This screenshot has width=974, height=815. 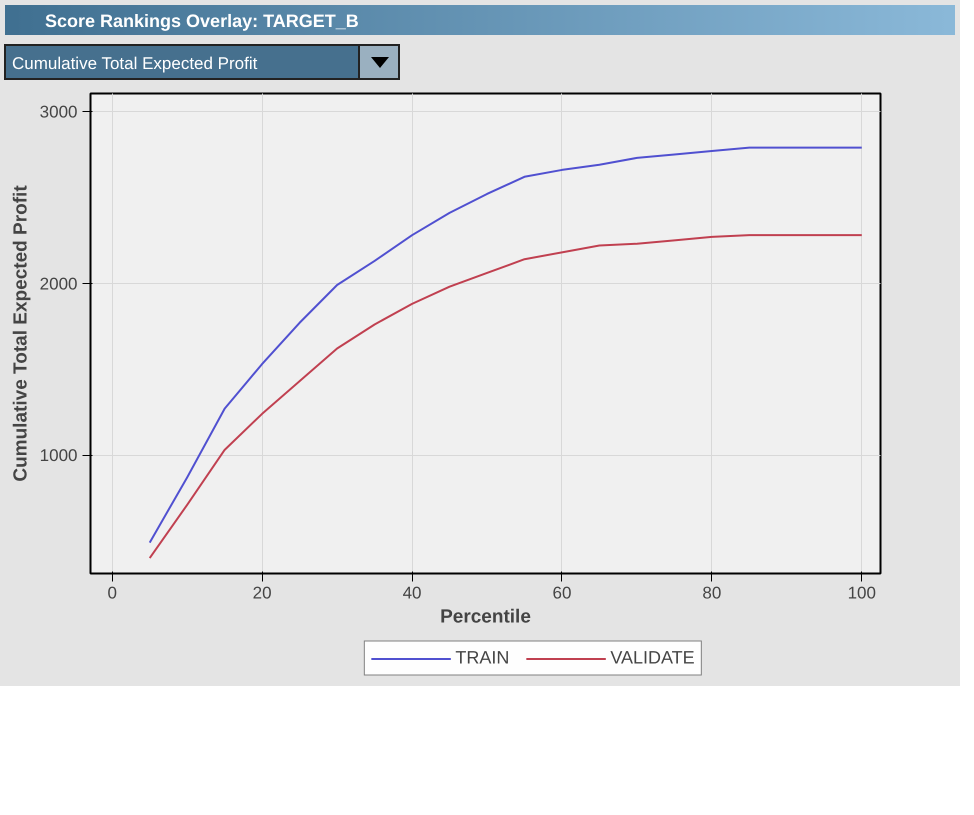 What do you see at coordinates (562, 593) in the screenshot?
I see `x-tick-label: 60` at bounding box center [562, 593].